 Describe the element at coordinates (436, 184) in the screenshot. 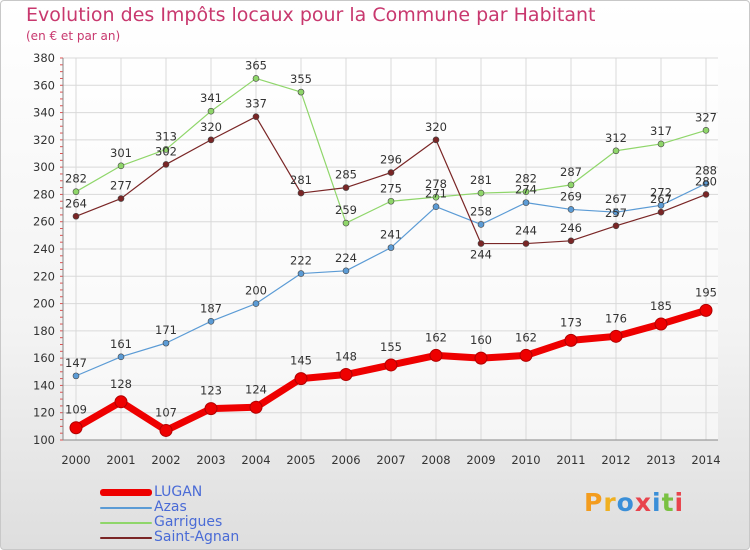

I see `data-label-garrigues: 278` at that location.